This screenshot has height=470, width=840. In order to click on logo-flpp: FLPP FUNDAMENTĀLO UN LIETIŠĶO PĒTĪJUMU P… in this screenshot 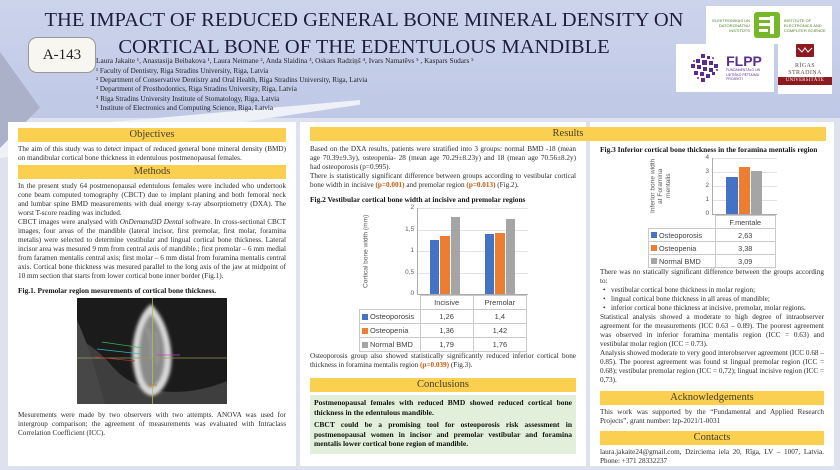, I will do `click(725, 68)`.